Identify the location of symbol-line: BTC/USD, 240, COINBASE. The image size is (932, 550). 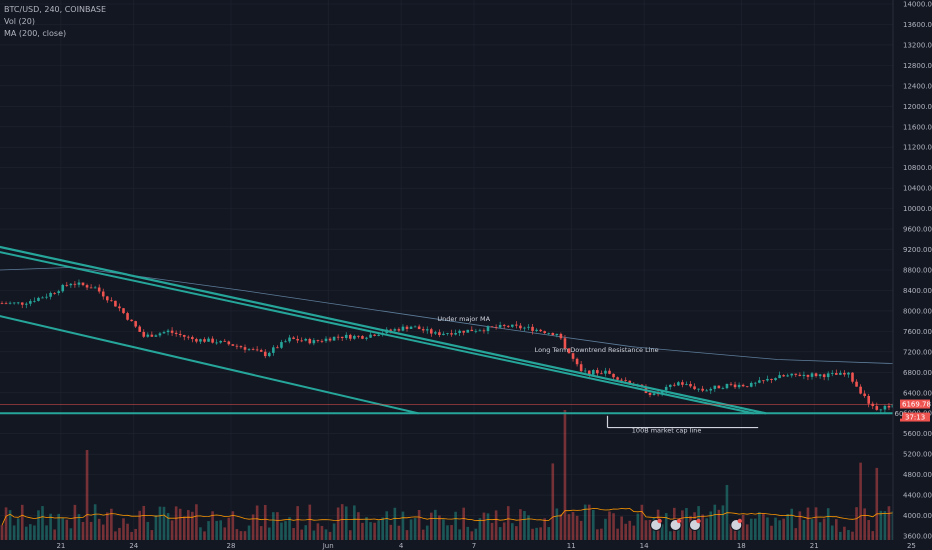
(55, 9).